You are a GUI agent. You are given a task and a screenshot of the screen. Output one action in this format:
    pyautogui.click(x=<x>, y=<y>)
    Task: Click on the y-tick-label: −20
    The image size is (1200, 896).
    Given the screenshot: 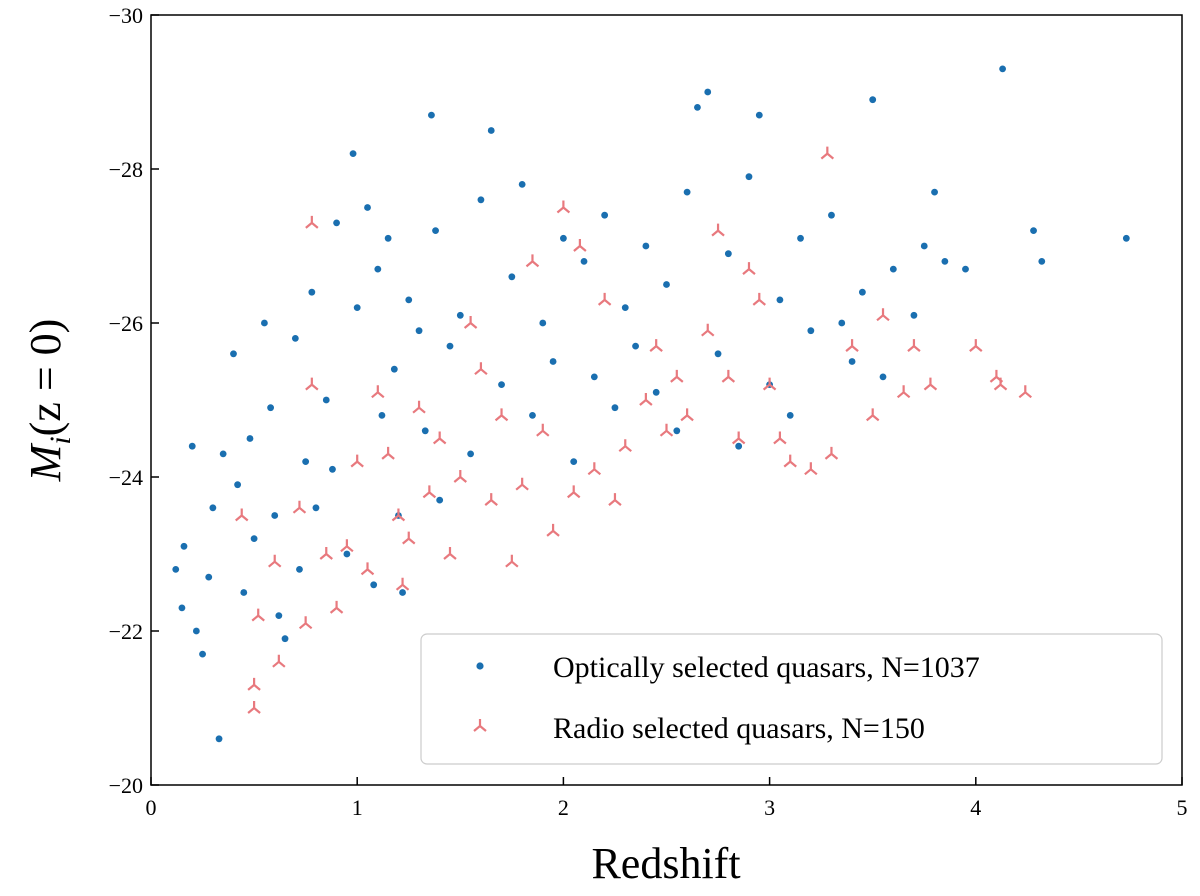 What is the action you would take?
    pyautogui.click(x=126, y=785)
    